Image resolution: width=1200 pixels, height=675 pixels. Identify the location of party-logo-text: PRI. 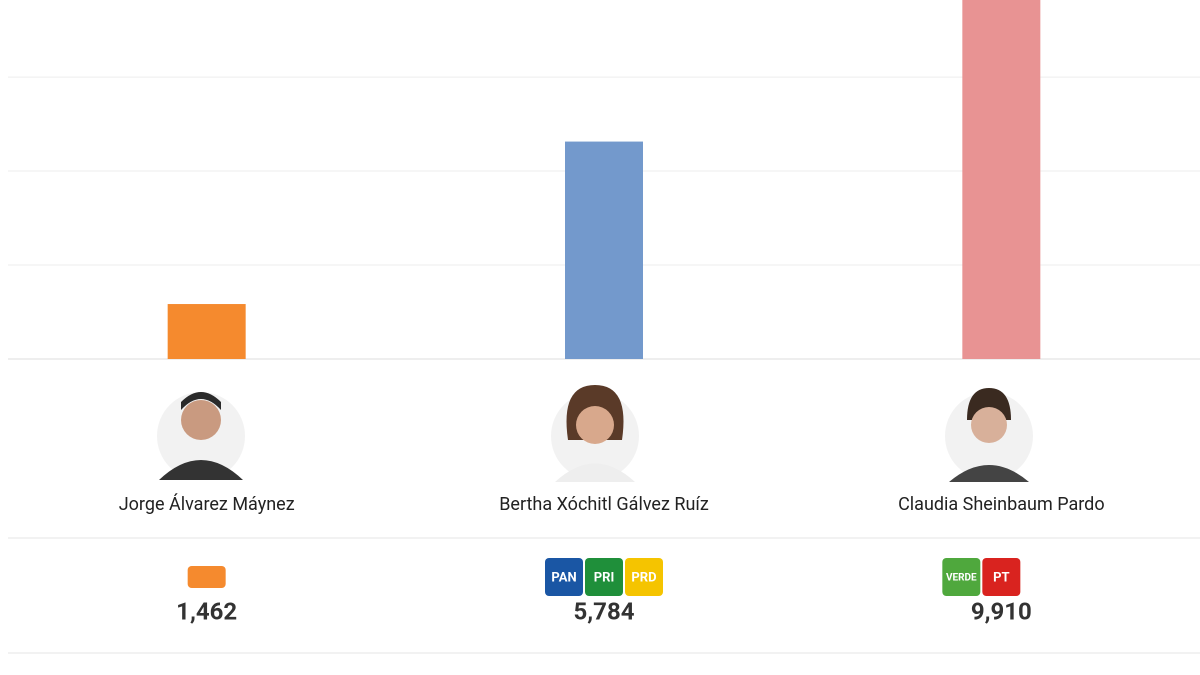
(604, 577).